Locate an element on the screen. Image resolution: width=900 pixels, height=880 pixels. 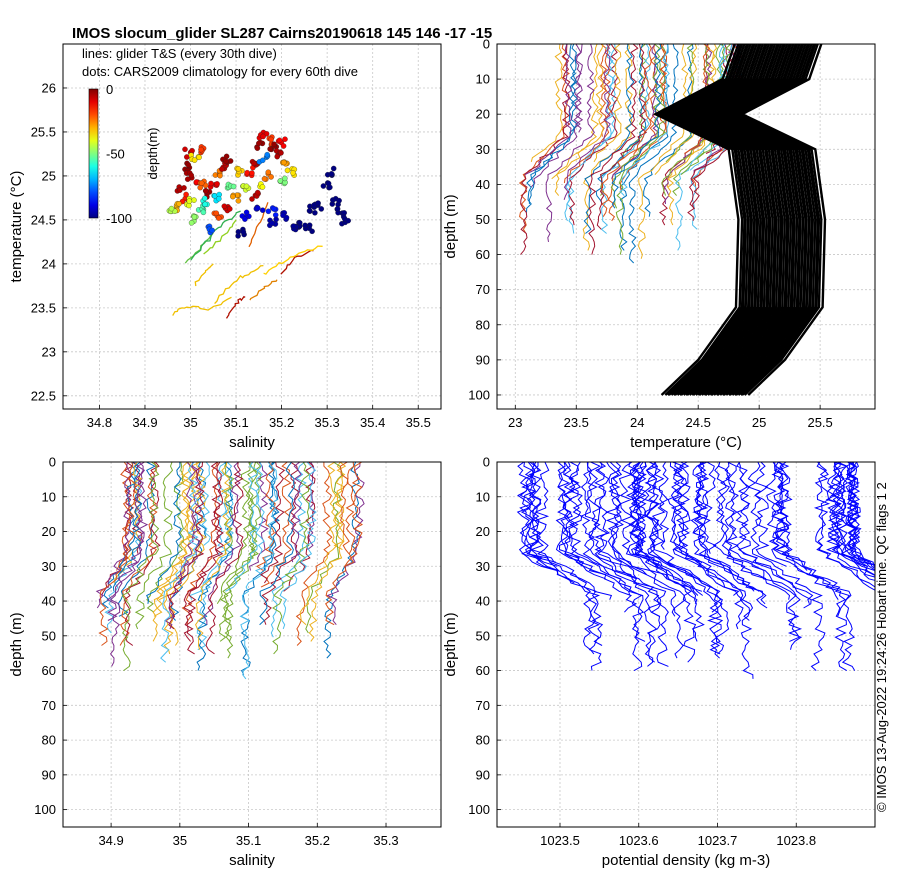
x-tick-label: 35.4 is located at coordinates (372, 422).